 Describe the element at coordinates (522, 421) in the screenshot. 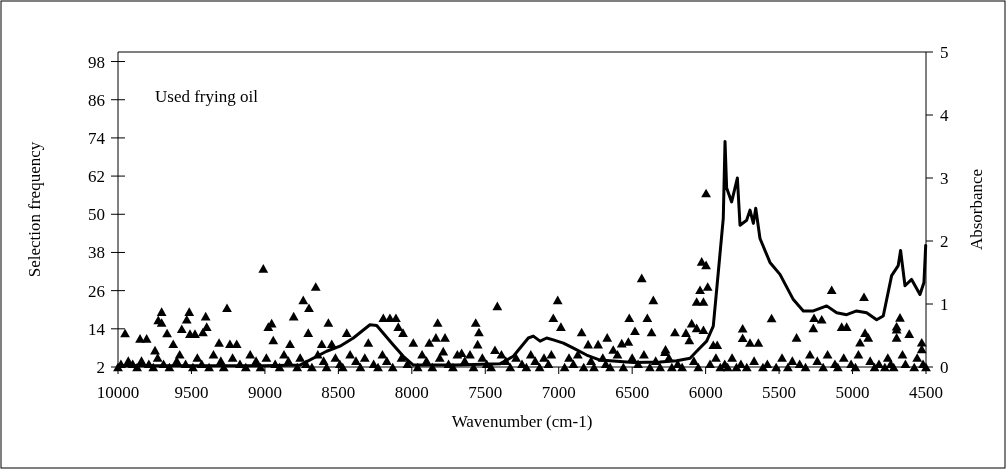

I see `x-axis-title: Wavenumber (cm-1)` at that location.